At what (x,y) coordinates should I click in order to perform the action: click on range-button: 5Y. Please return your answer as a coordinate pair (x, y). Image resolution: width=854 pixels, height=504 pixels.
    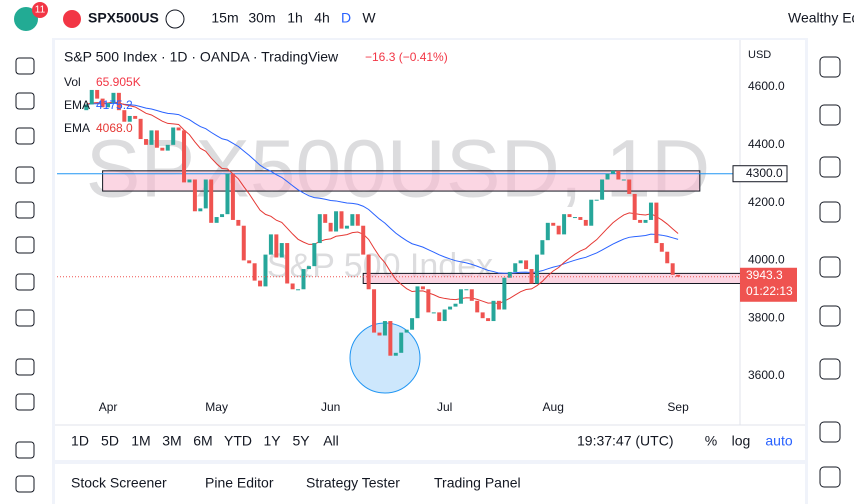
    Looking at the image, I should click on (301, 441).